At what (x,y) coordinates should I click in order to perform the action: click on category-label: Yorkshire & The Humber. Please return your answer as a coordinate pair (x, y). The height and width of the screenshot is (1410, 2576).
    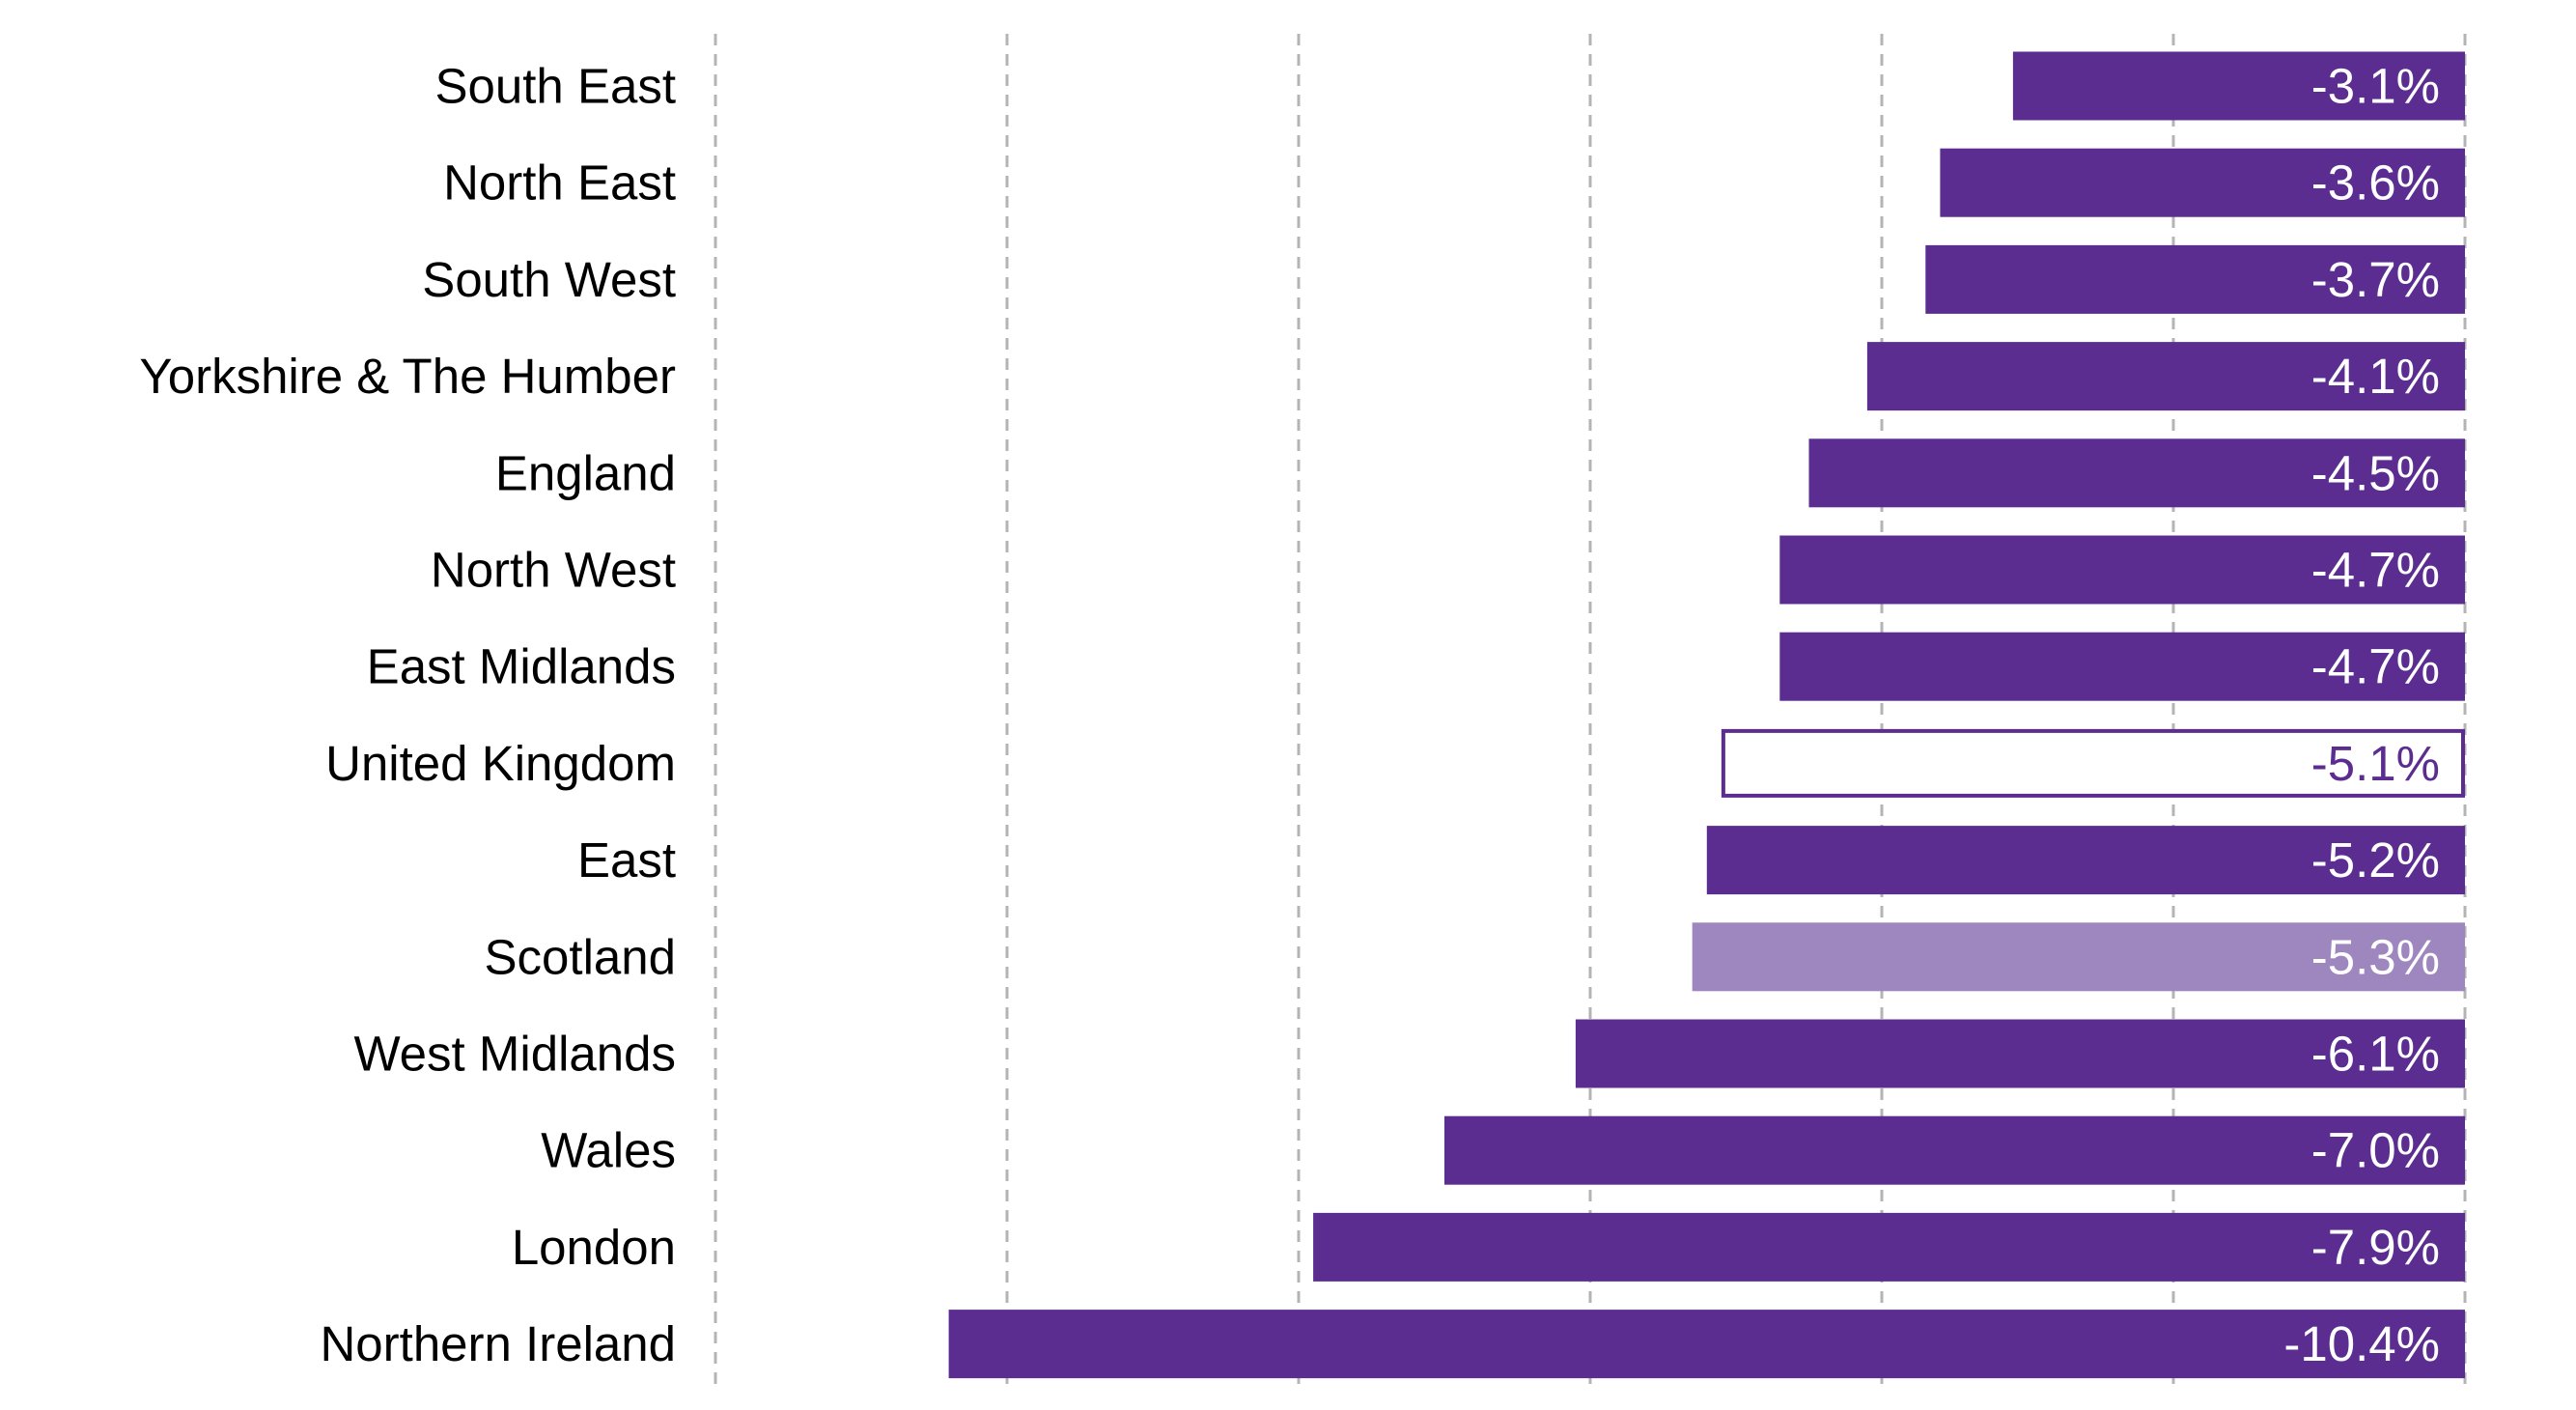
    Looking at the image, I should click on (408, 376).